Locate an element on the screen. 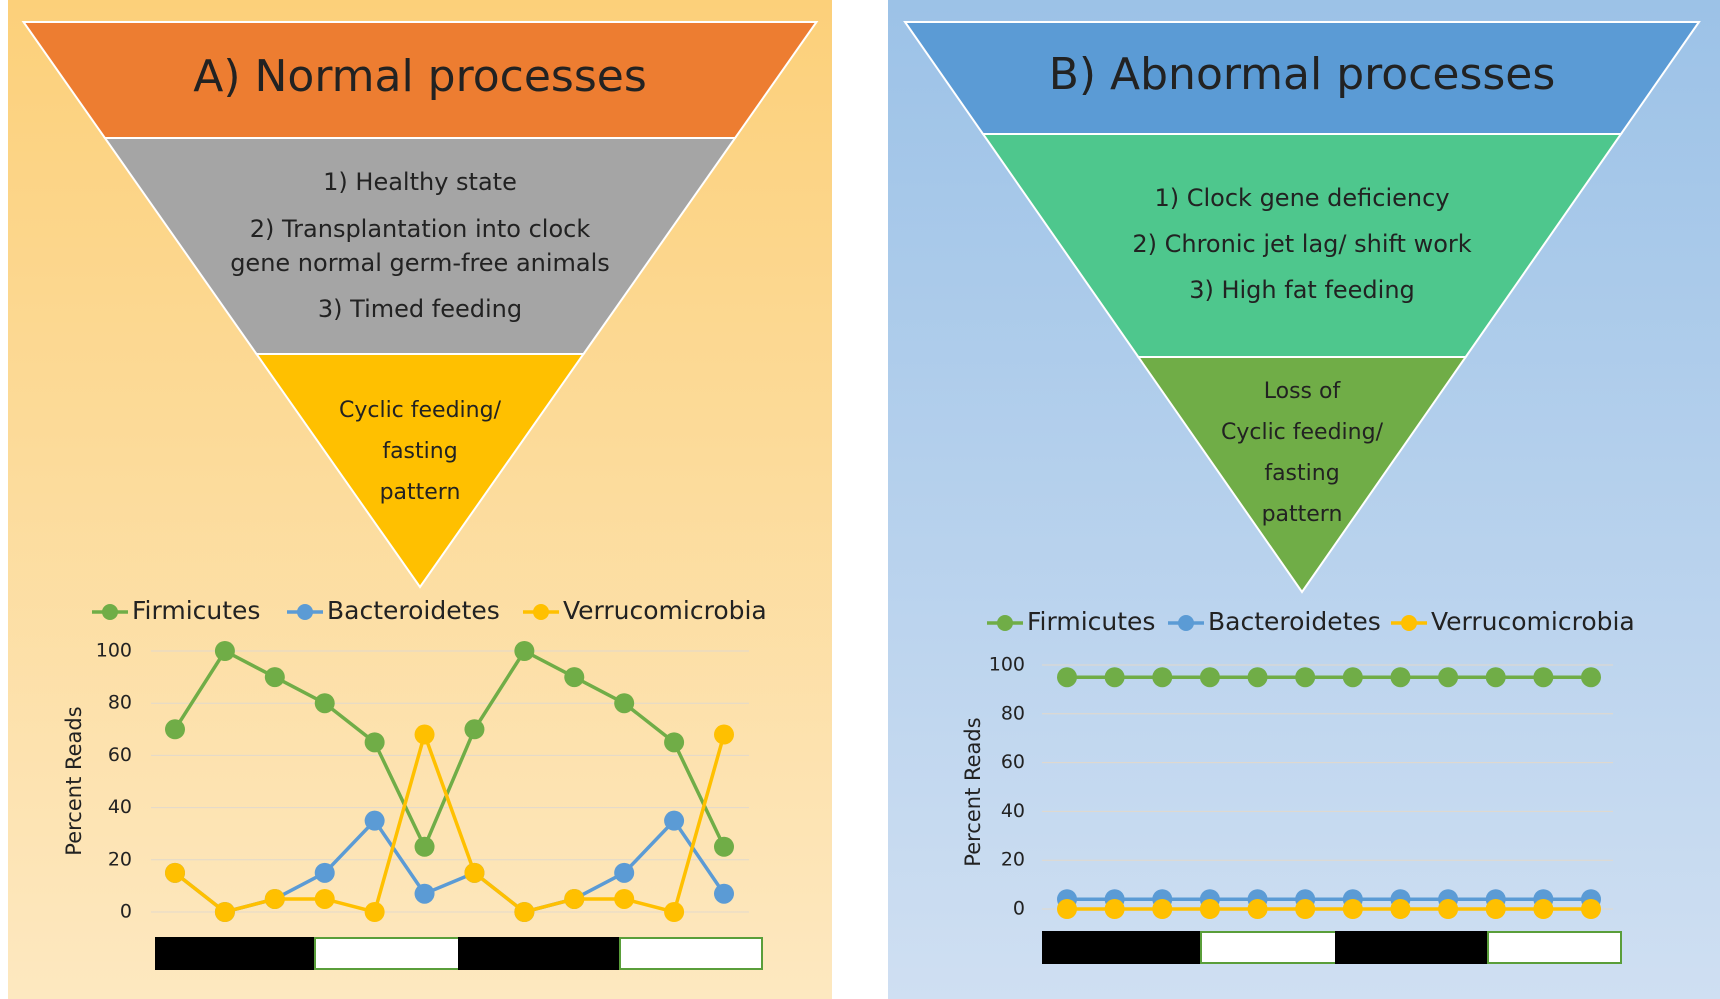 The height and width of the screenshot is (999, 1720). y-tick-label: 60 is located at coordinates (120, 755).